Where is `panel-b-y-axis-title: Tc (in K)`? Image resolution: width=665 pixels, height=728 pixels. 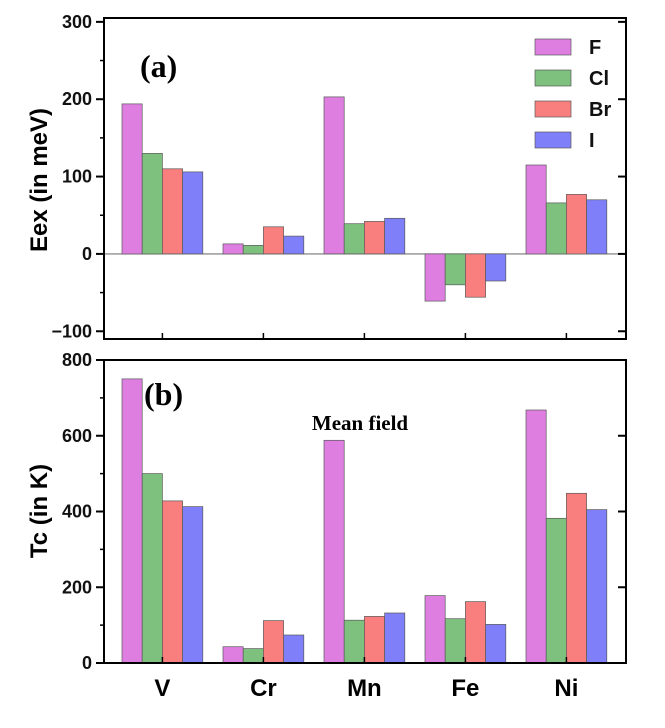
panel-b-y-axis-title: Tc (in K) is located at coordinates (39, 511).